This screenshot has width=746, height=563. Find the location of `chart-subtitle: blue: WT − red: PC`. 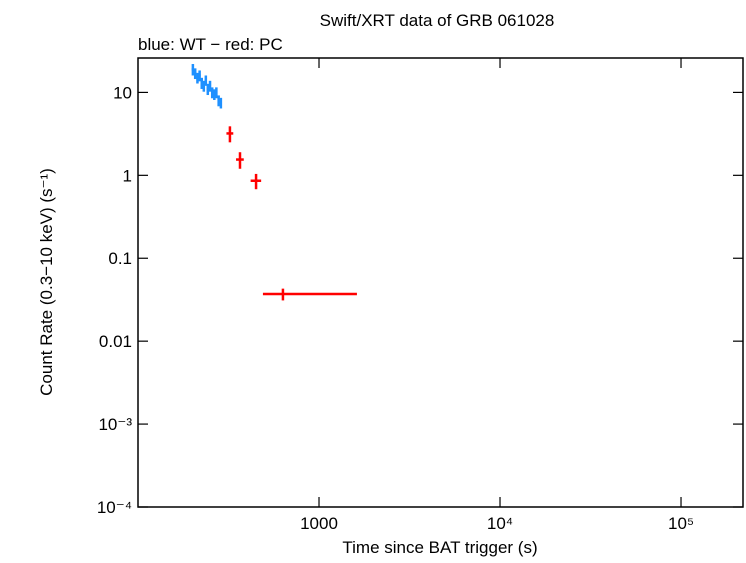

chart-subtitle: blue: WT − red: PC is located at coordinates (210, 44).